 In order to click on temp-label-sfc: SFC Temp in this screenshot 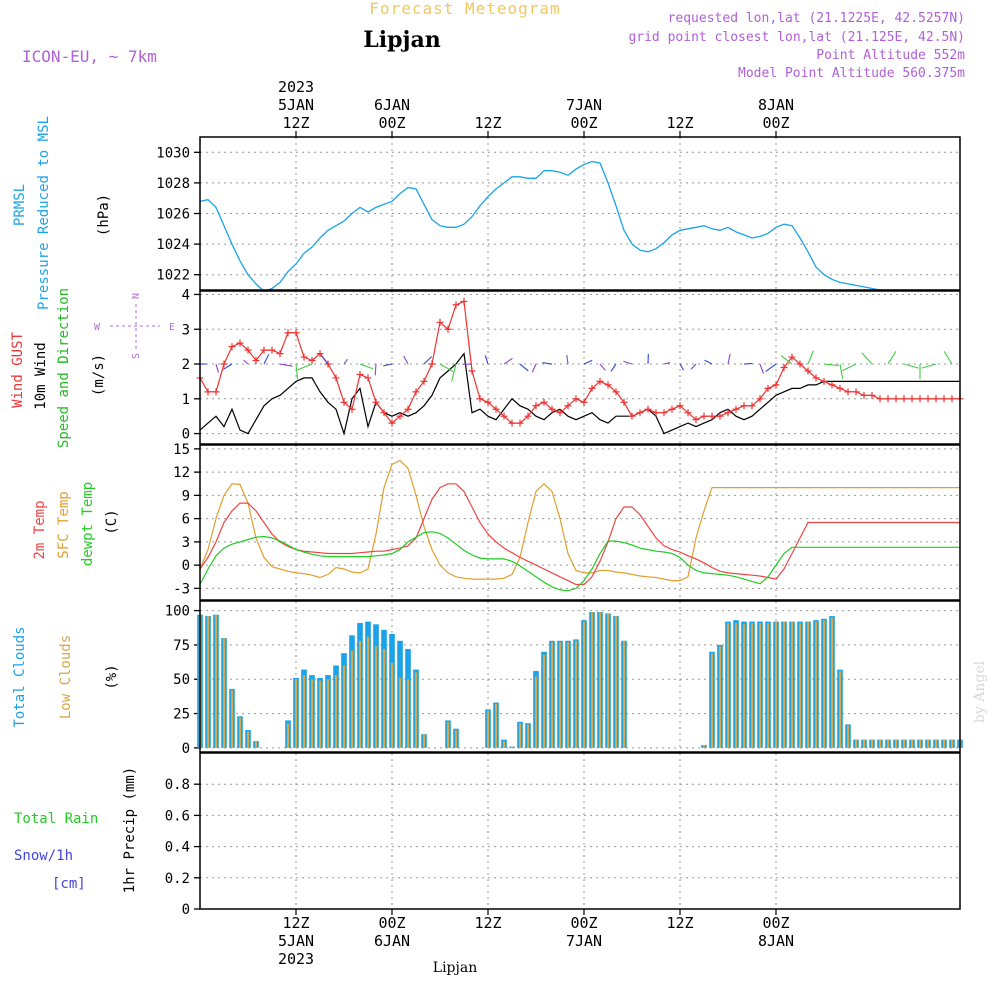, I will do `click(64, 524)`.